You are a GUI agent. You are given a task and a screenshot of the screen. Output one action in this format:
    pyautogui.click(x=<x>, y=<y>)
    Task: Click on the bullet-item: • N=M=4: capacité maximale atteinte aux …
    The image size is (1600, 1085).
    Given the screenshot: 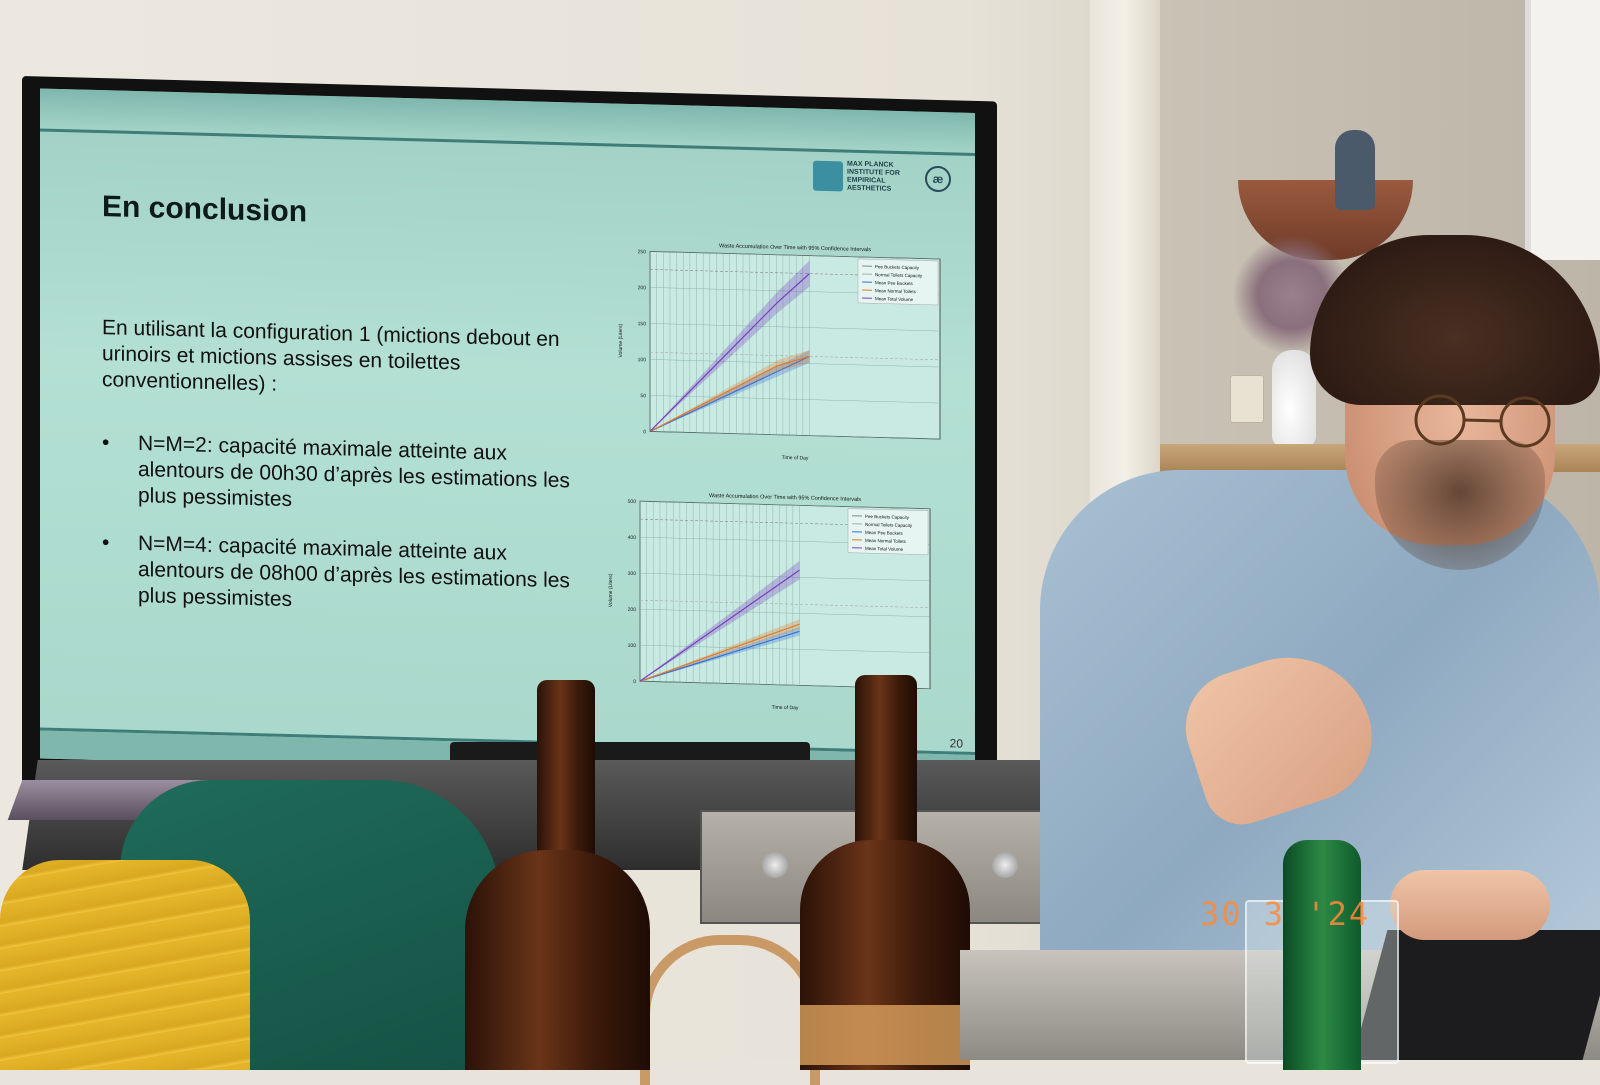 What is the action you would take?
    pyautogui.click(x=337, y=575)
    